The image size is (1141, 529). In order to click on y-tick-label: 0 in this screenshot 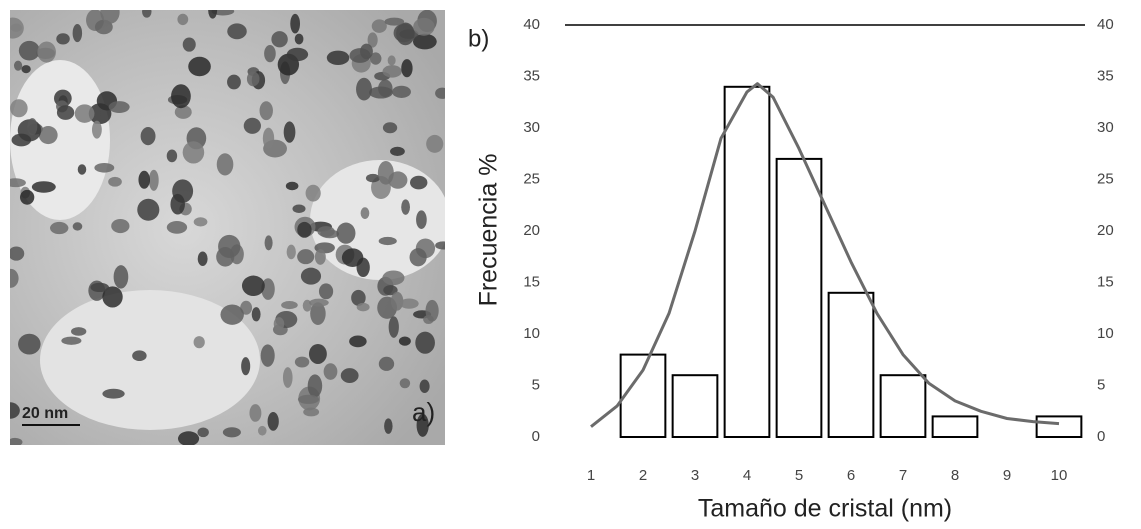, I will do `click(536, 436)`.